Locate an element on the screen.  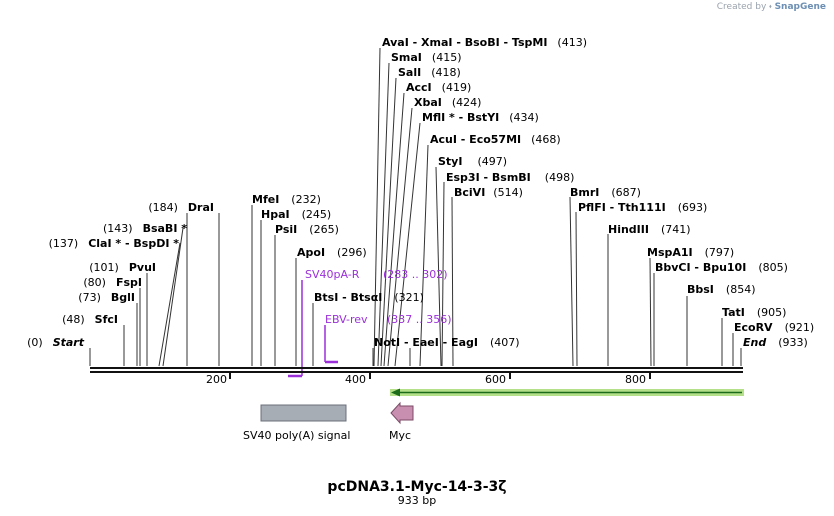
site-esp-group: Esp3I - BsmBI (498) is located at coordinates (510, 177).